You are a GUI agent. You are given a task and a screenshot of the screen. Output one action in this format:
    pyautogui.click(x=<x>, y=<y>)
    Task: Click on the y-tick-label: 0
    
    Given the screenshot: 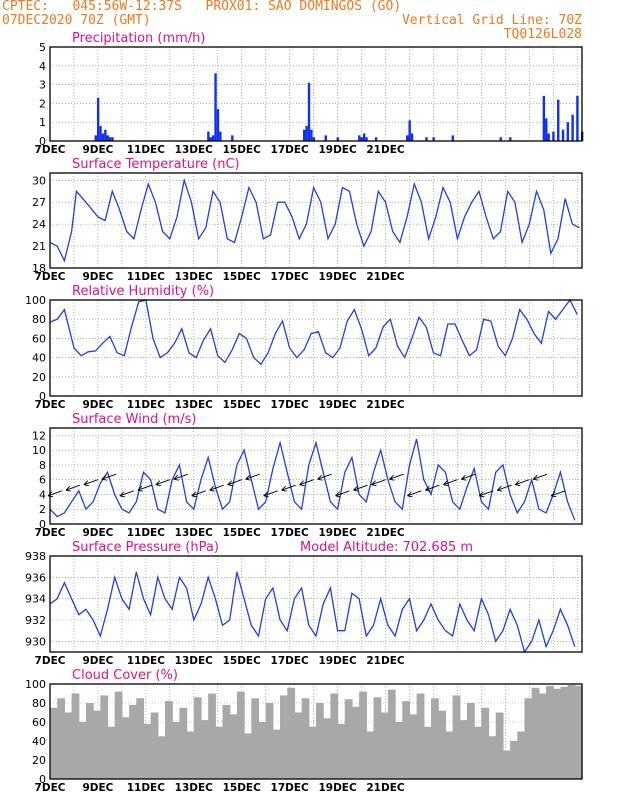 What is the action you would take?
    pyautogui.click(x=42, y=396)
    